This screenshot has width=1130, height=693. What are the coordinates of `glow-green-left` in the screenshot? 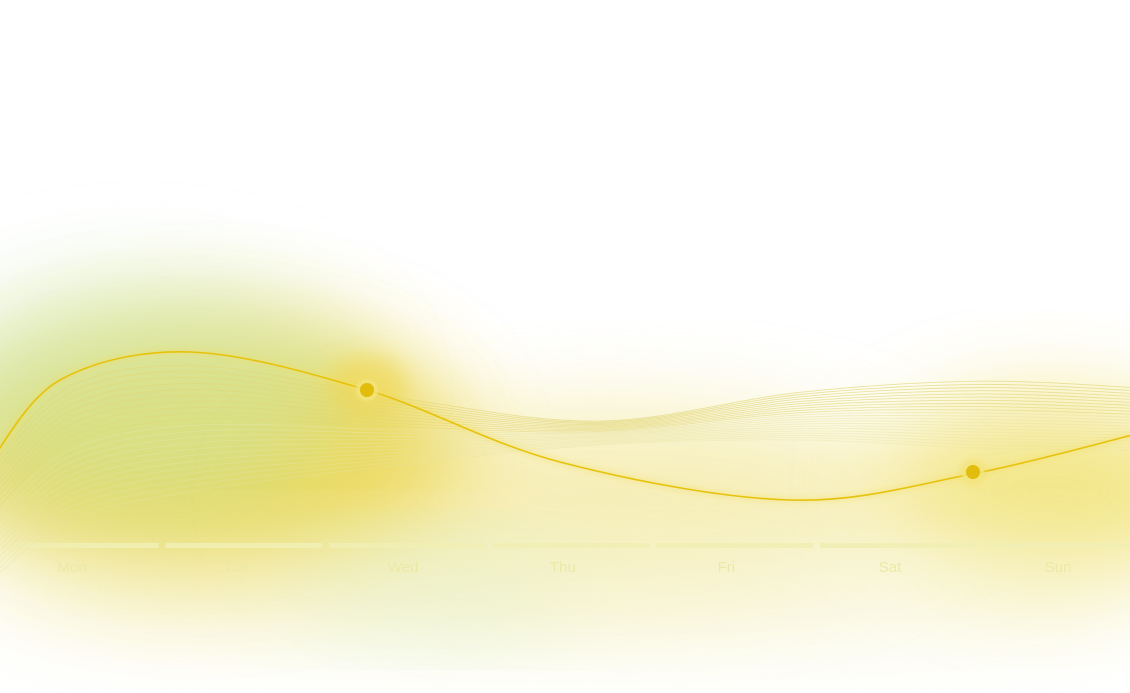 It's located at (180, 400).